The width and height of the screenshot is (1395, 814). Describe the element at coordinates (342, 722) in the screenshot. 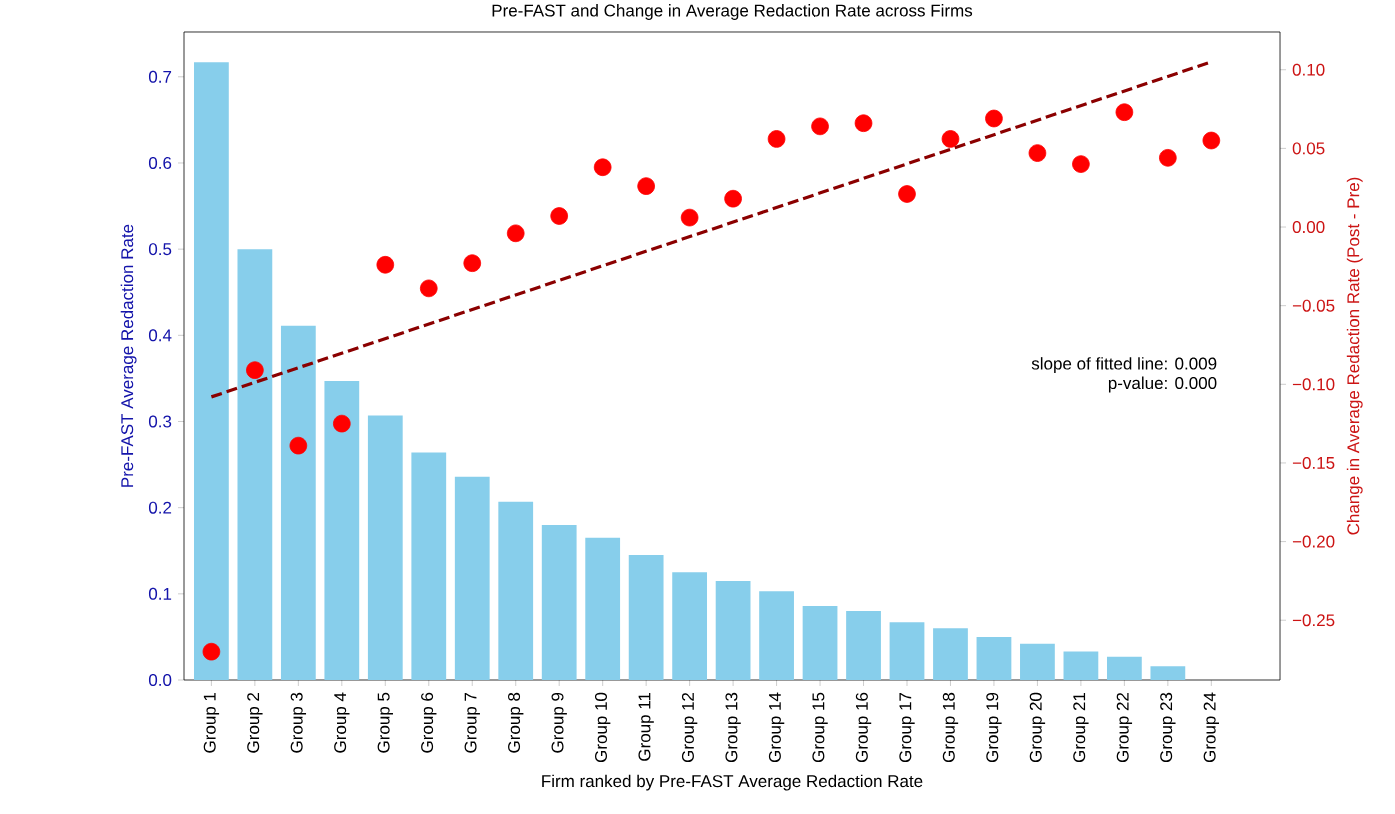

I see `x-tick-label: Group 4` at that location.